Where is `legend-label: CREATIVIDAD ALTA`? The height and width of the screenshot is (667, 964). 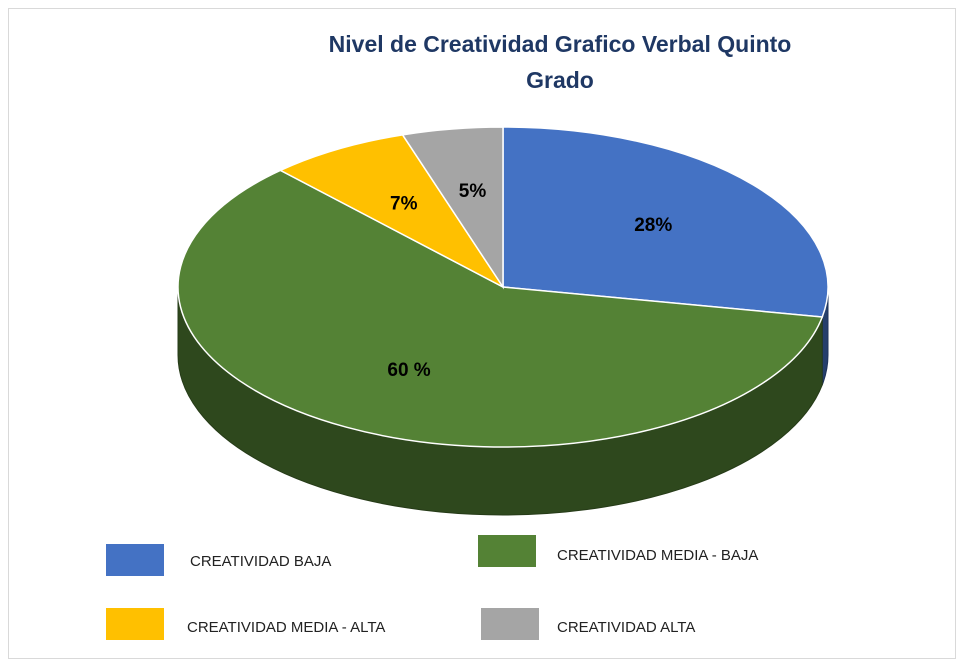 legend-label: CREATIVIDAD ALTA is located at coordinates (626, 627).